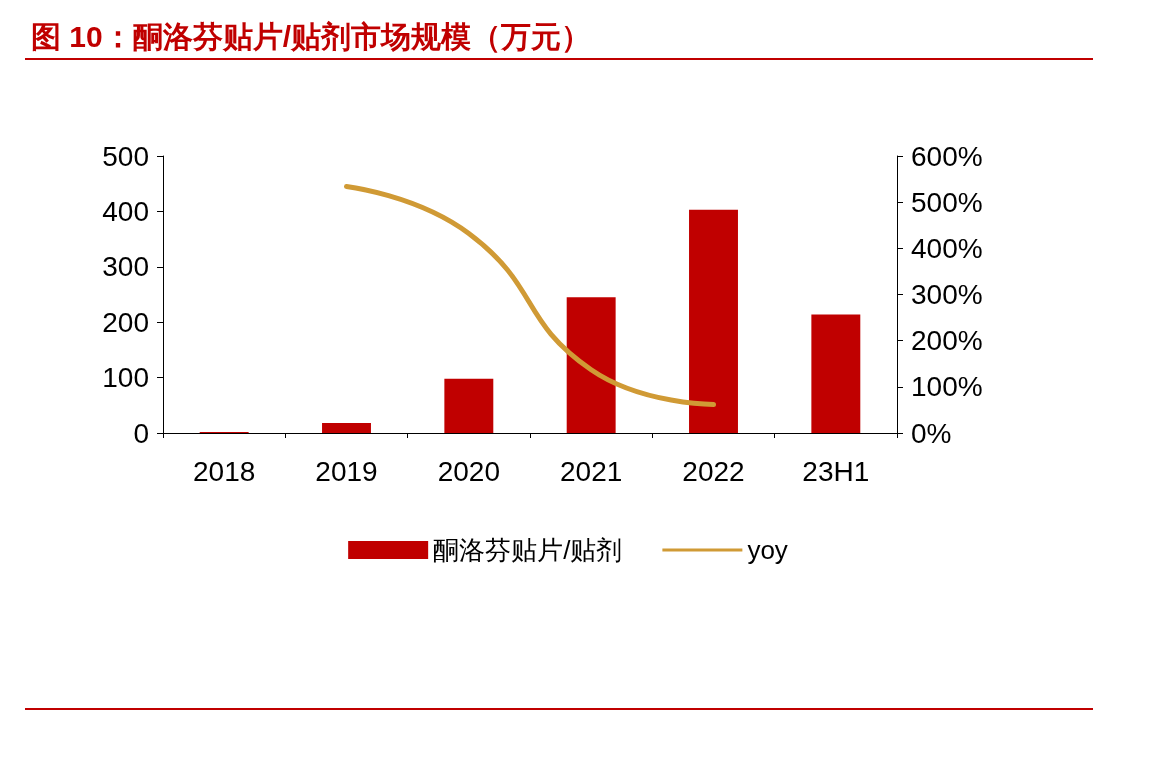 The image size is (1149, 769). What do you see at coordinates (125, 267) in the screenshot?
I see `y-tick-label: 300` at bounding box center [125, 267].